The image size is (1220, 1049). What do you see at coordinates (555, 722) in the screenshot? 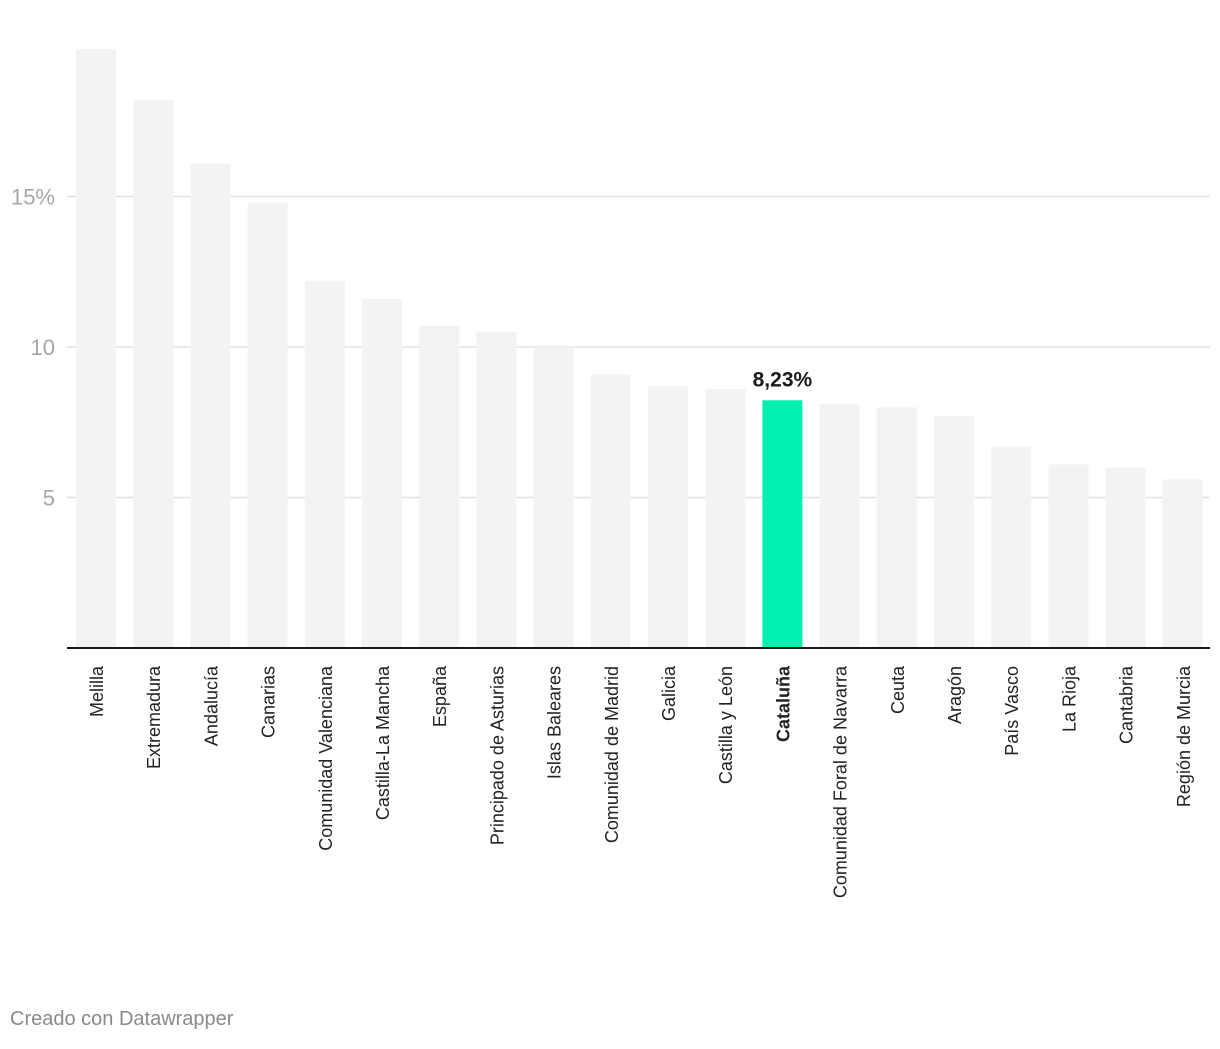
I see `x-tick-label: Islas Baleares` at bounding box center [555, 722].